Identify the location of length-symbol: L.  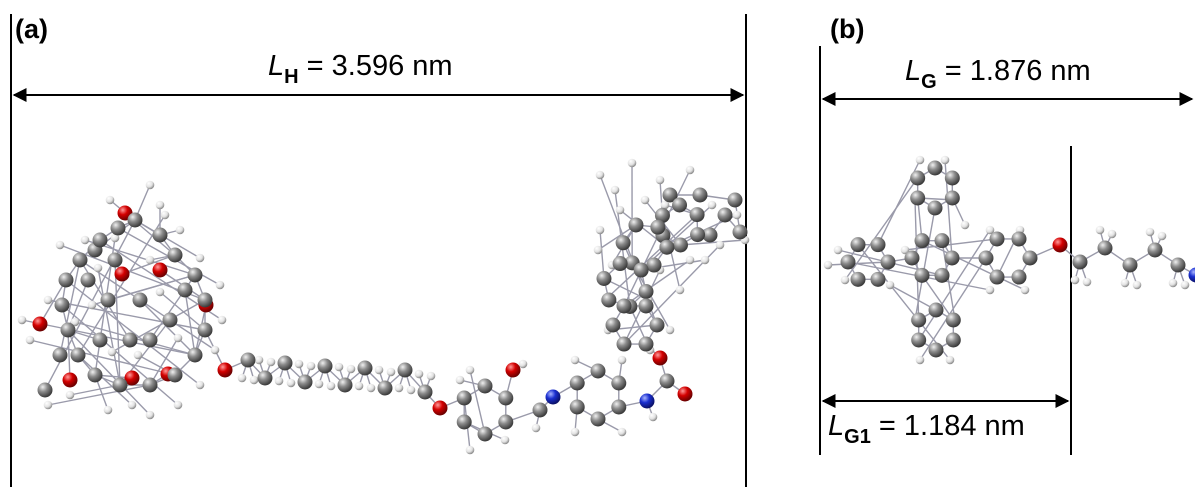
(836, 426).